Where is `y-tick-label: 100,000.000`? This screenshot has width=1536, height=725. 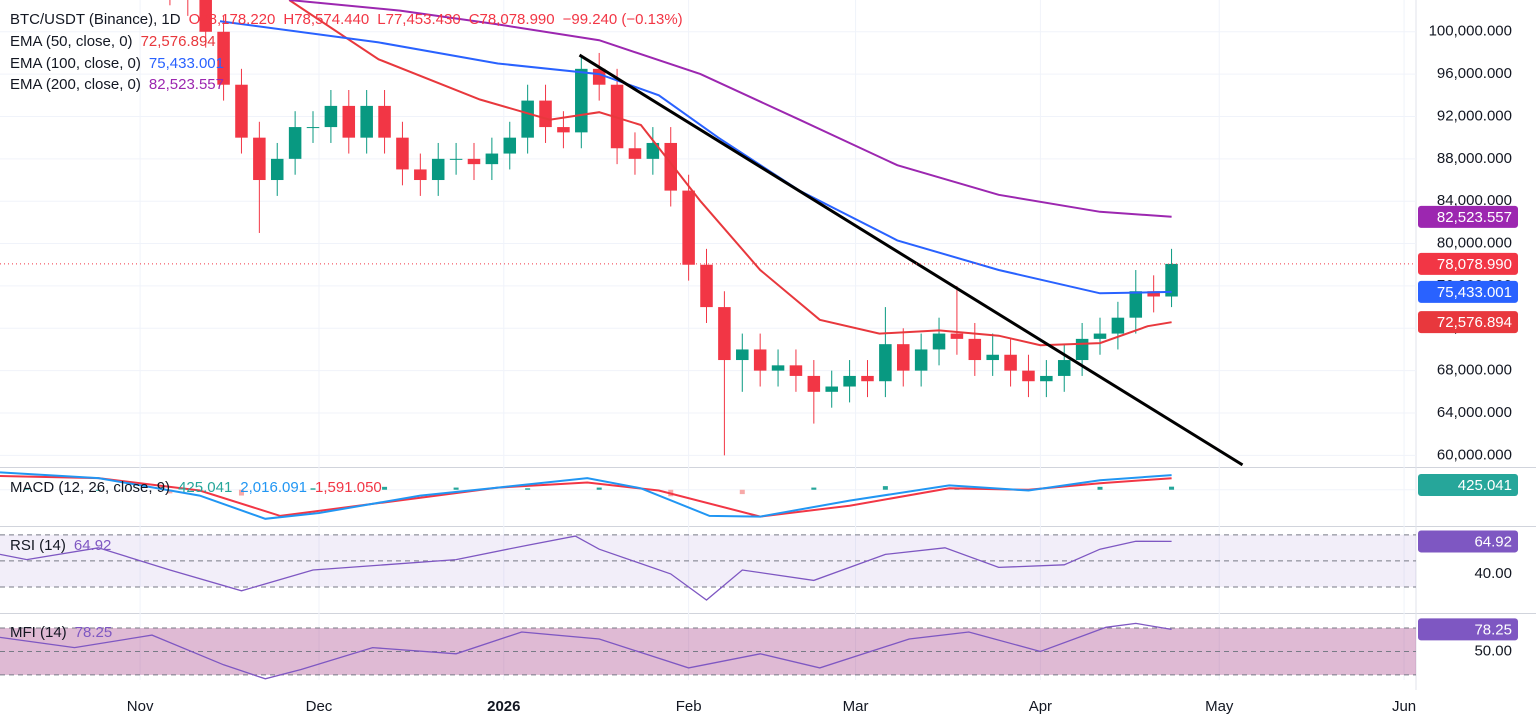 y-tick-label: 100,000.000 is located at coordinates (1470, 31).